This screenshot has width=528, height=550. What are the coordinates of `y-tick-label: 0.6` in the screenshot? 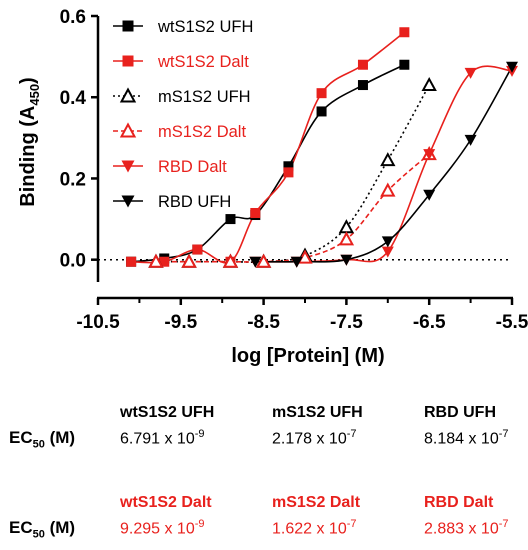 It's located at (73, 17).